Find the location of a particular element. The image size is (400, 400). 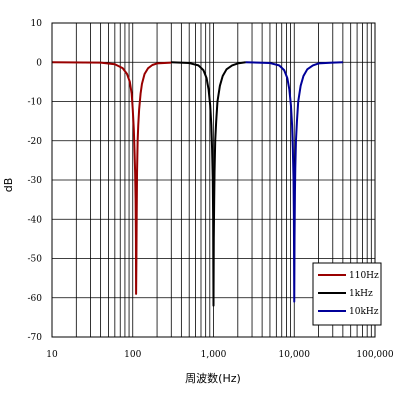

y-tick-label: -20 is located at coordinates (35, 142).